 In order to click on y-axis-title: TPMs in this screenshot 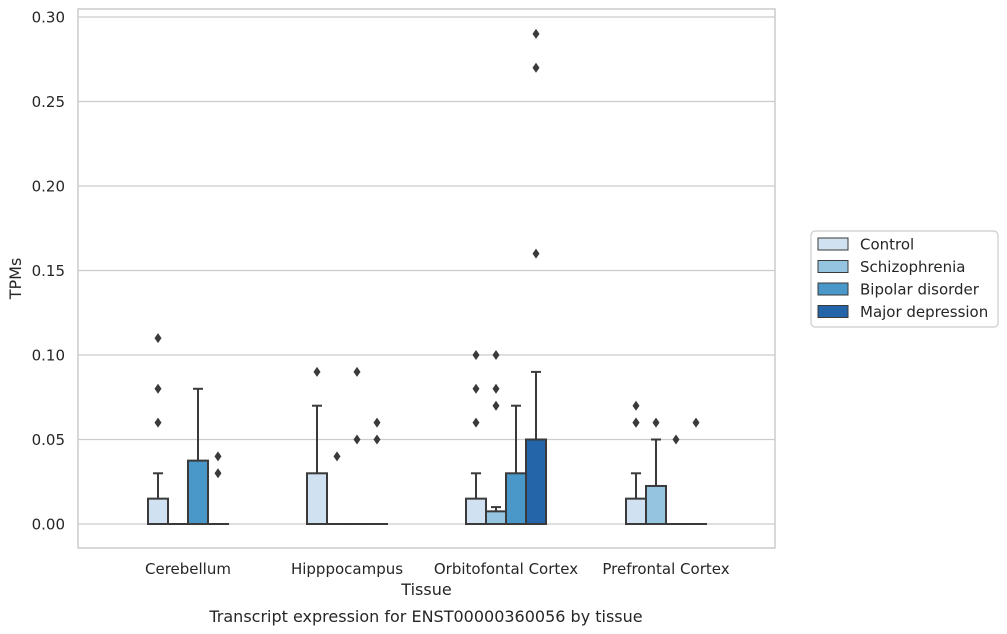, I will do `click(15, 279)`.